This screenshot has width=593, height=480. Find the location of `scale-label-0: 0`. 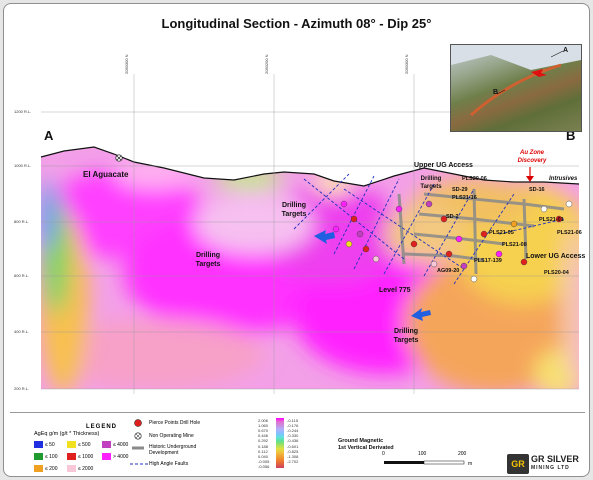

scale-label-0: 0 is located at coordinates (383, 454).